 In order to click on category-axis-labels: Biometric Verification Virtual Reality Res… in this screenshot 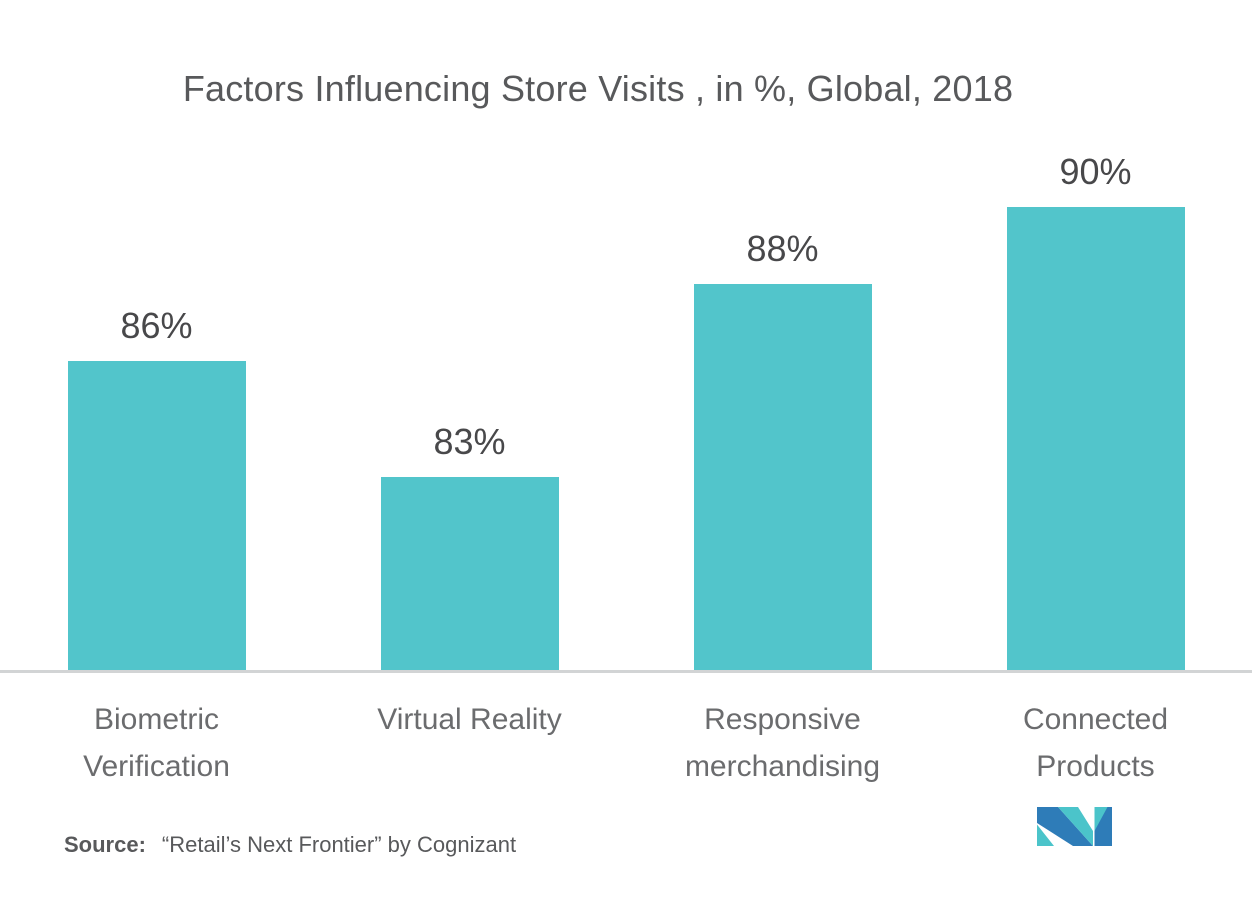, I will do `click(626, 743)`.